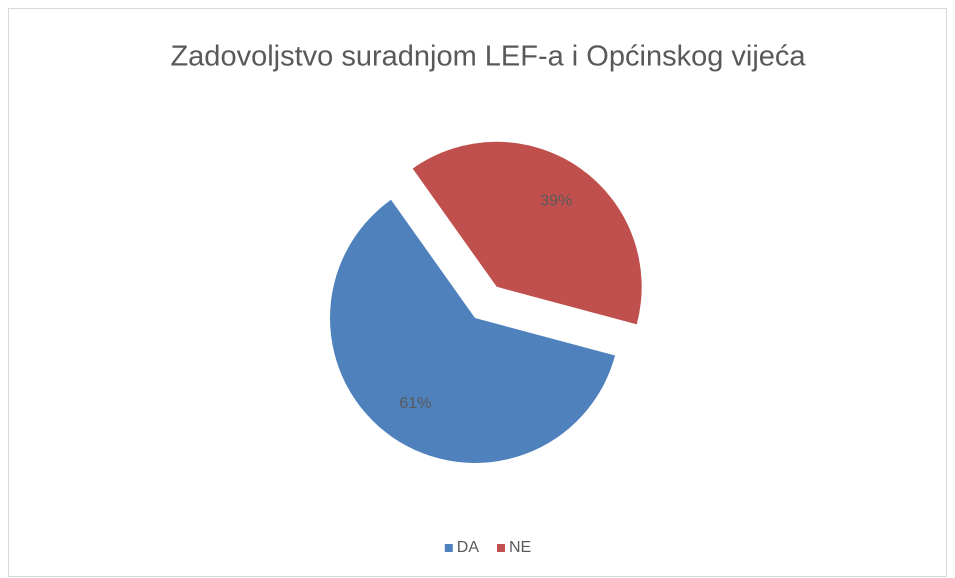 The image size is (955, 578). Describe the element at coordinates (415, 403) in the screenshot. I see `data-label: 61%` at that location.